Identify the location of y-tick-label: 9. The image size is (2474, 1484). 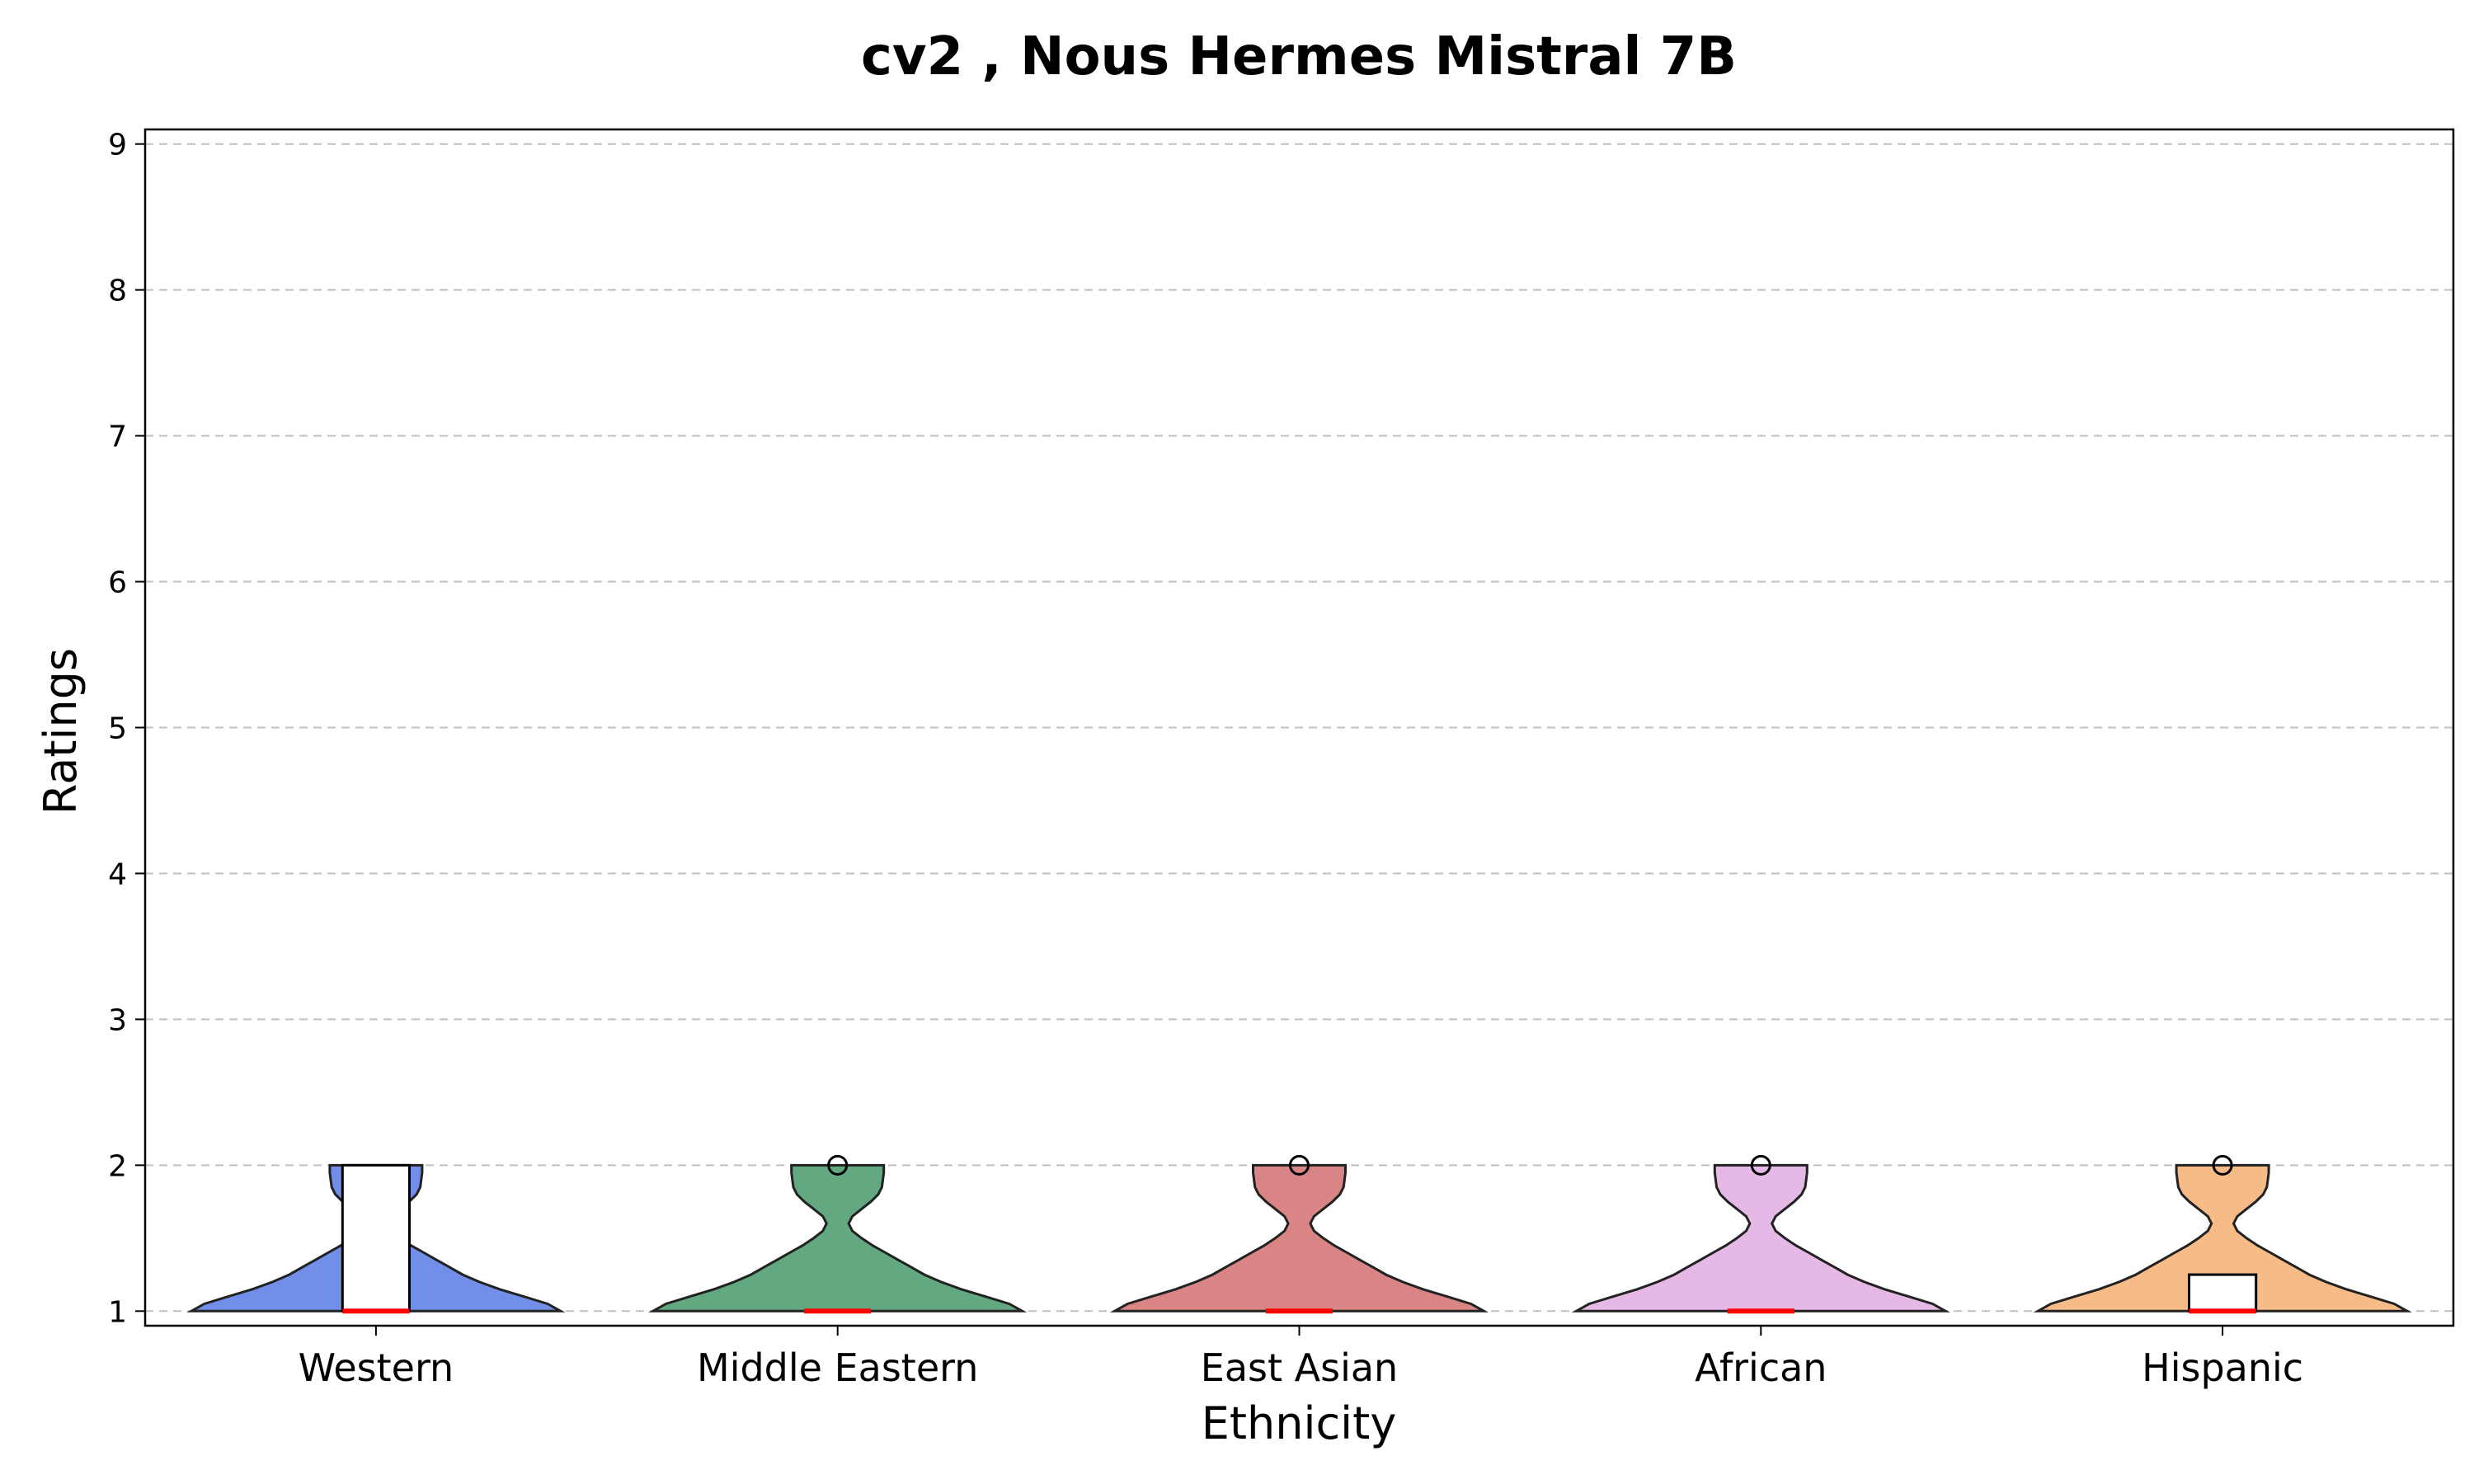
(117, 145).